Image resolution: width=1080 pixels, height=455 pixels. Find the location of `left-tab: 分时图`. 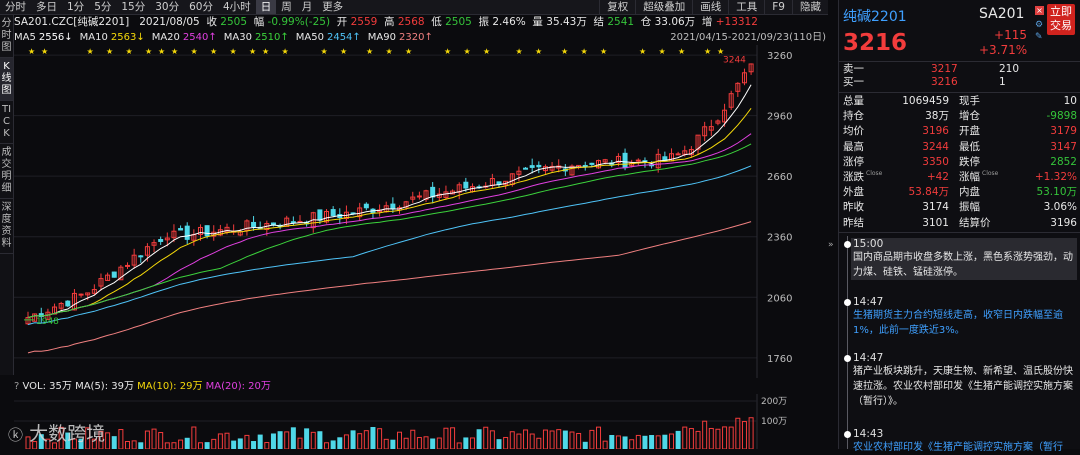

left-tab: 分时图 is located at coordinates (6, 36).